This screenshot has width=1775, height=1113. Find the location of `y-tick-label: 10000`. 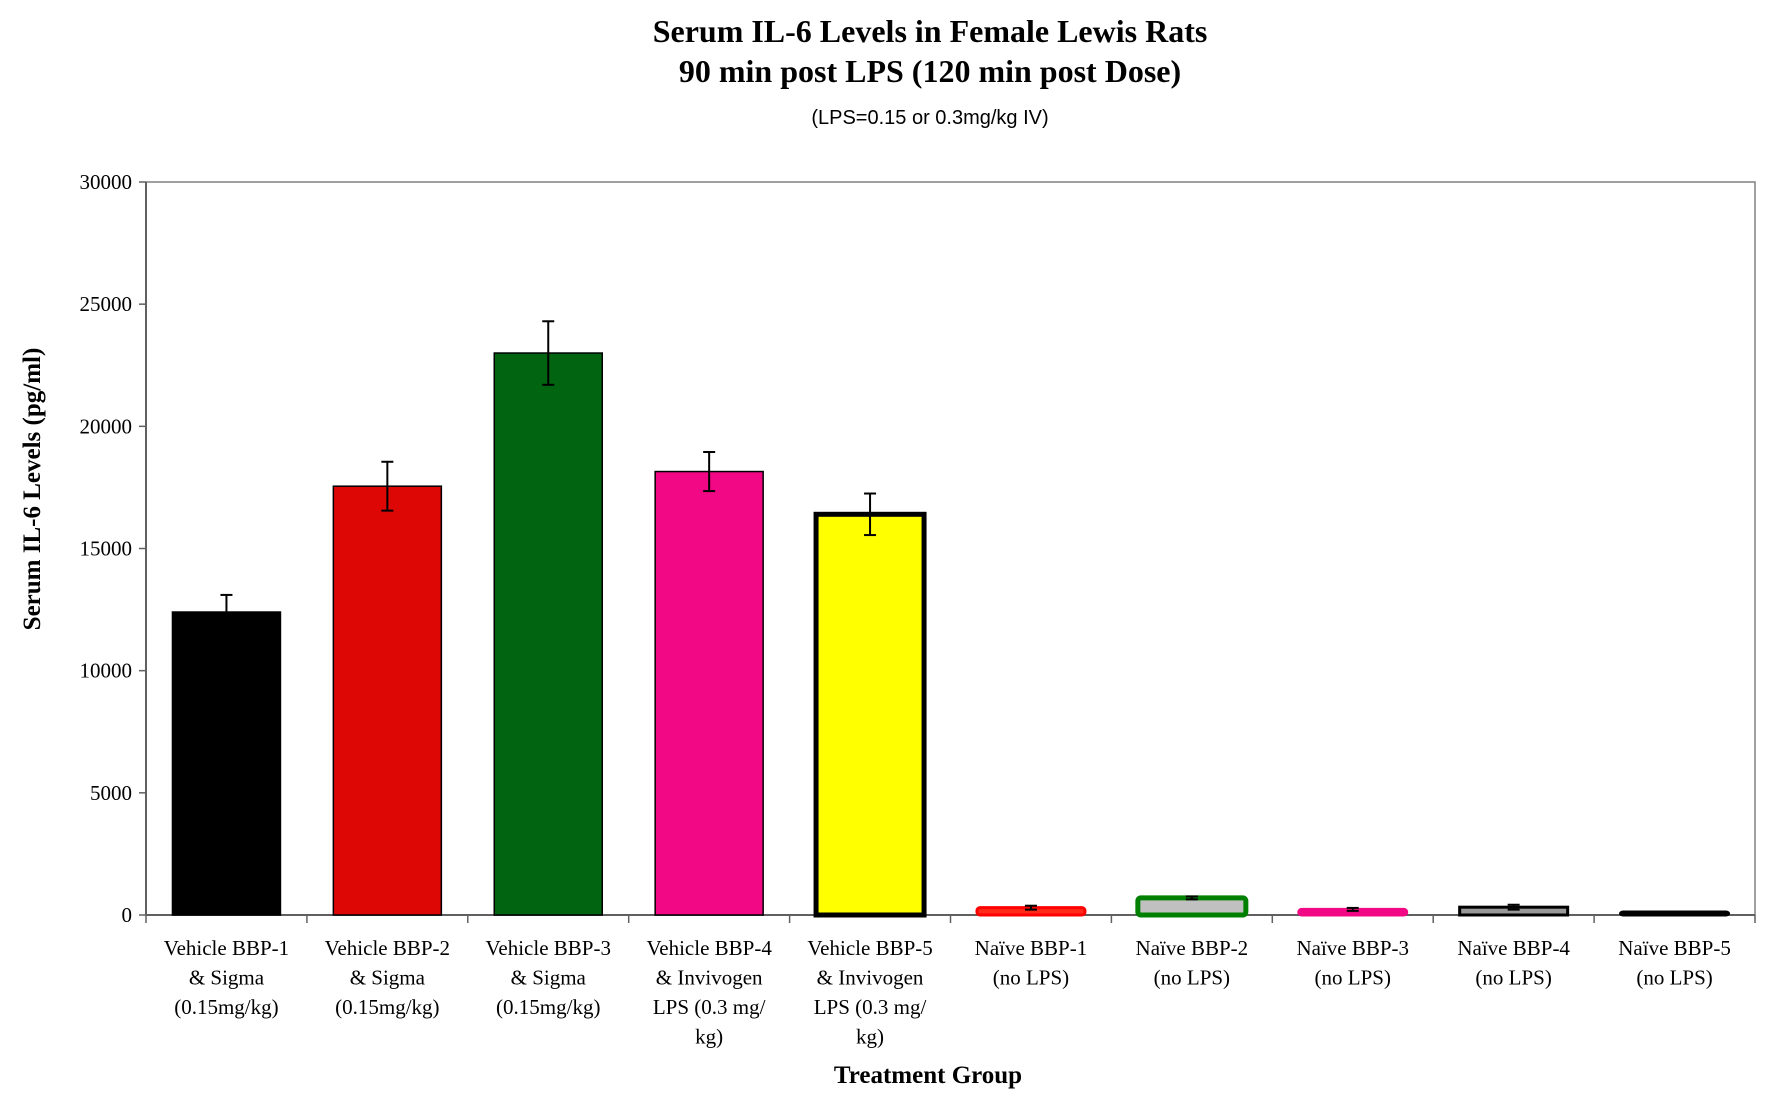

y-tick-label: 10000 is located at coordinates (106, 671).